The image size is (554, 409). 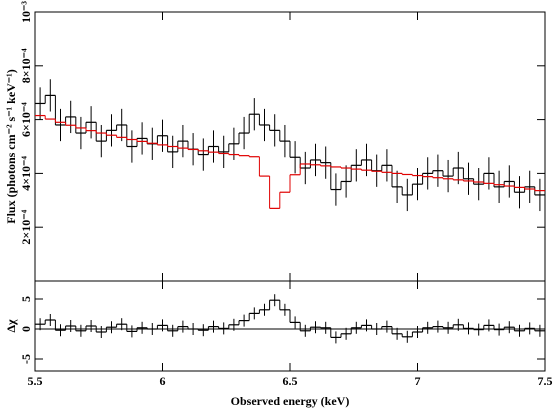 I want to click on x-axis-label: Observed energy (keV), so click(x=290, y=401).